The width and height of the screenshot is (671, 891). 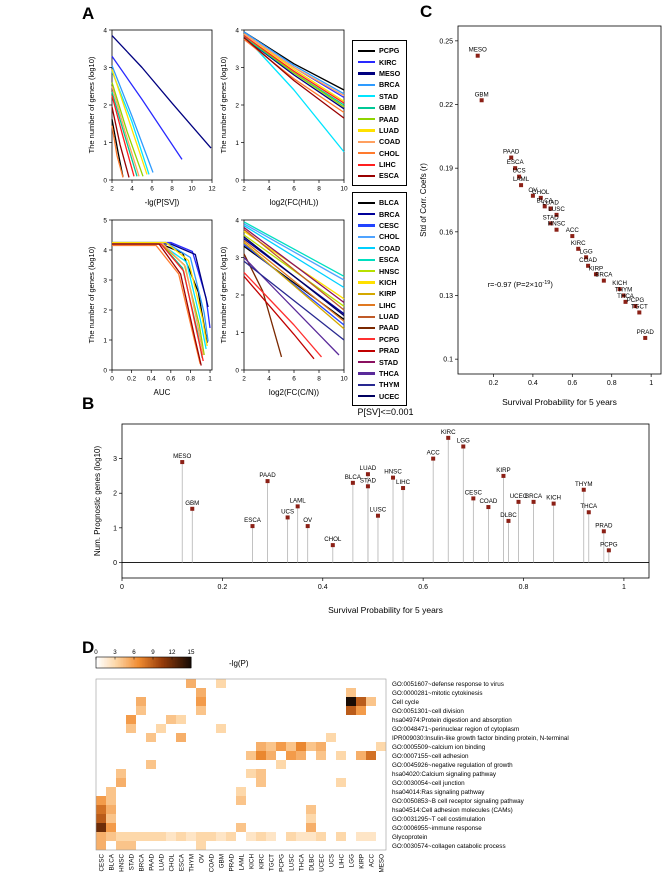 What do you see at coordinates (545, 200) in the screenshot?
I see `point-label: BLCA` at bounding box center [545, 200].